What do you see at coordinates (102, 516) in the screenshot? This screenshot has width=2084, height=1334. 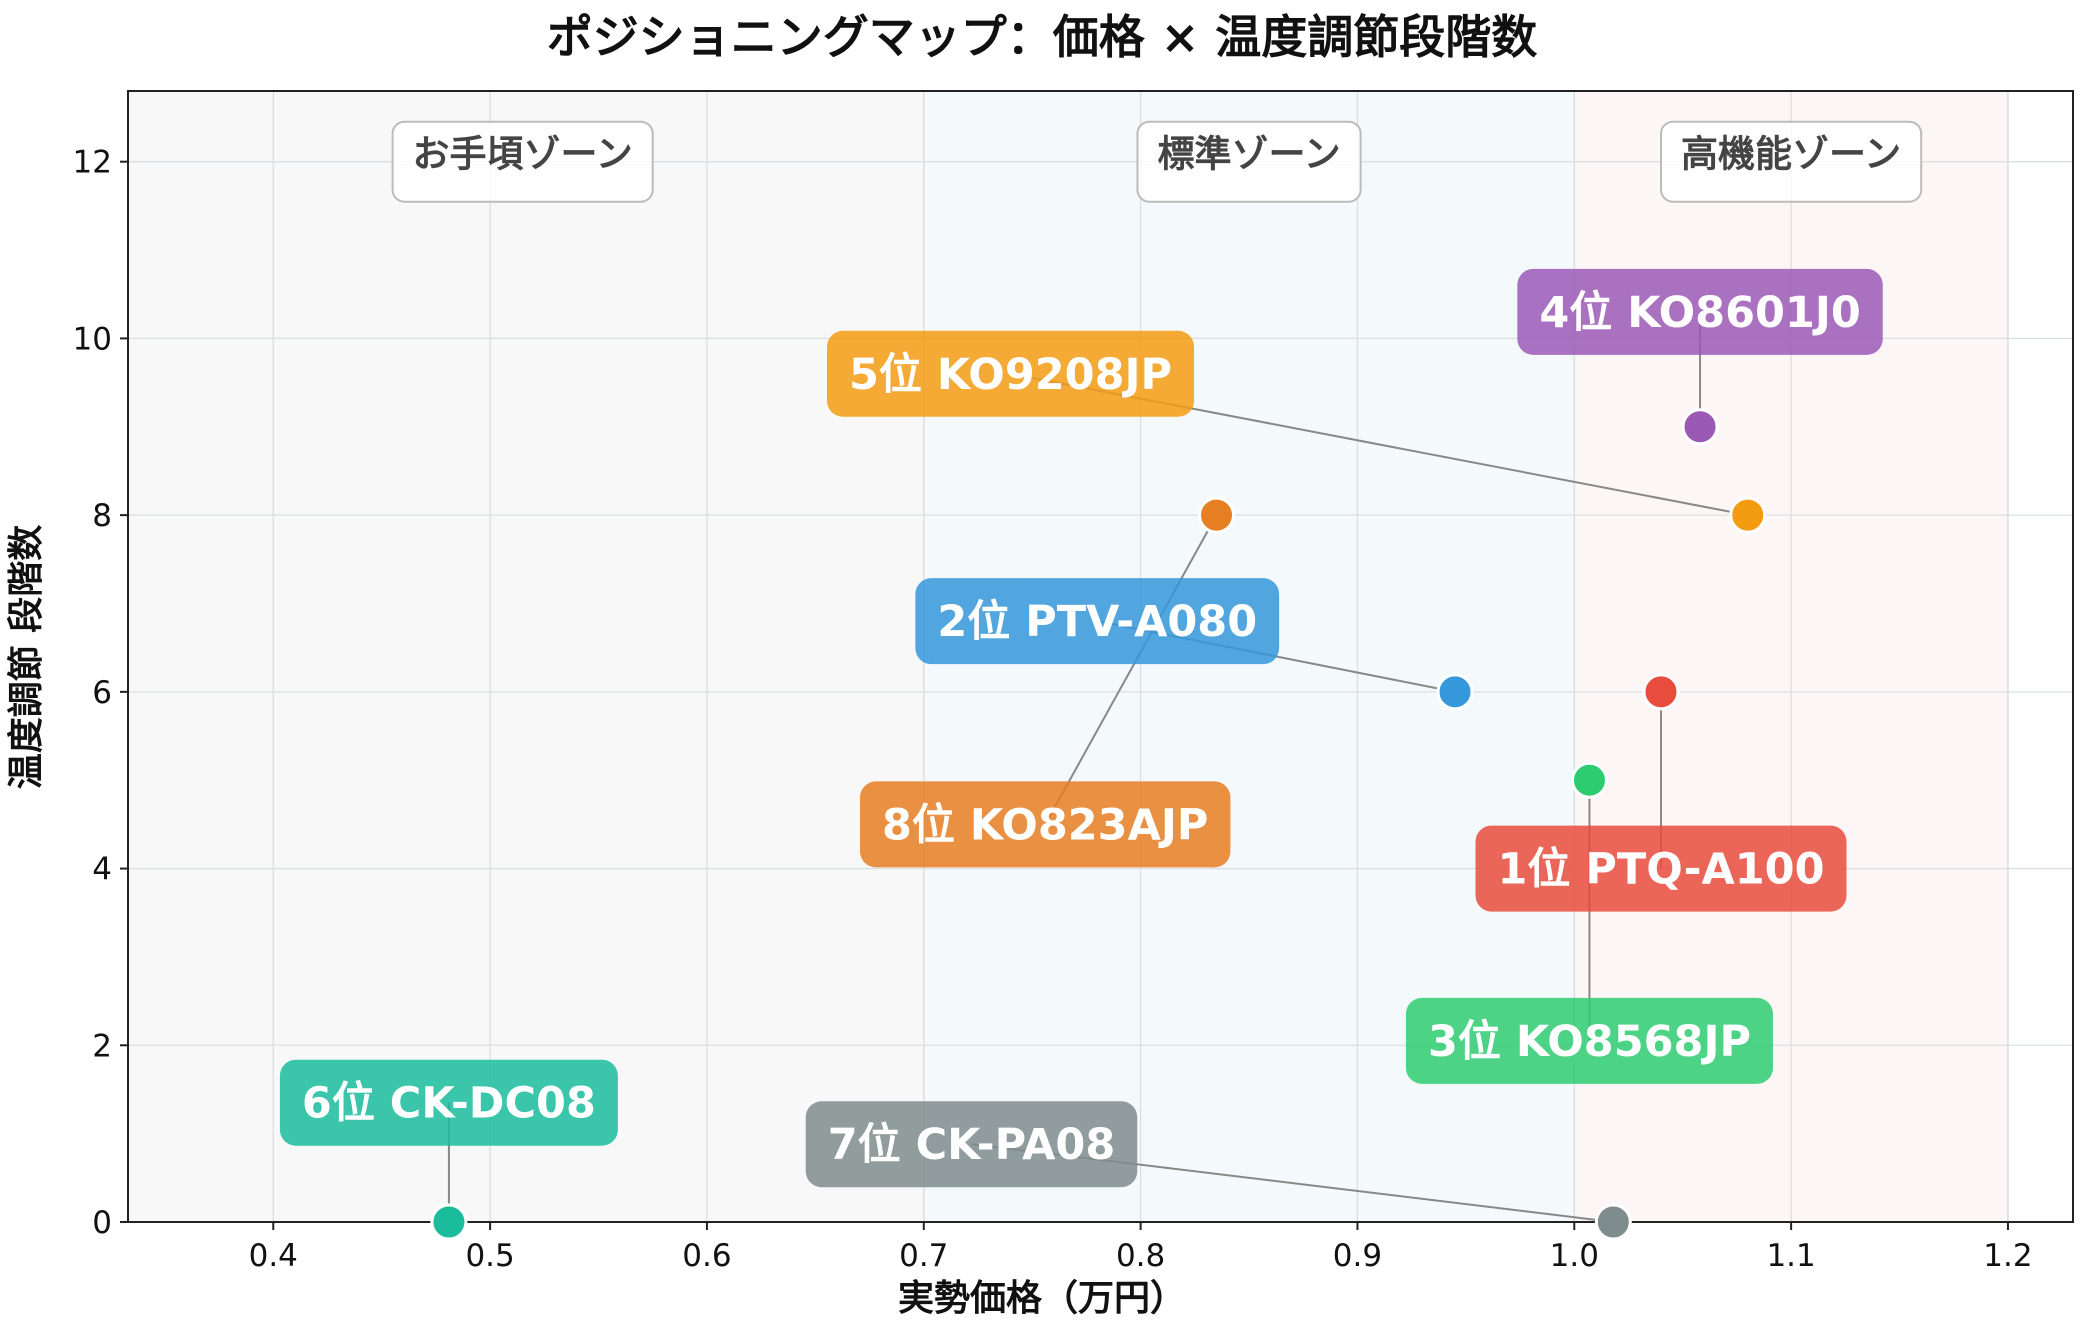 I see `y-tick-label: 8` at bounding box center [102, 516].